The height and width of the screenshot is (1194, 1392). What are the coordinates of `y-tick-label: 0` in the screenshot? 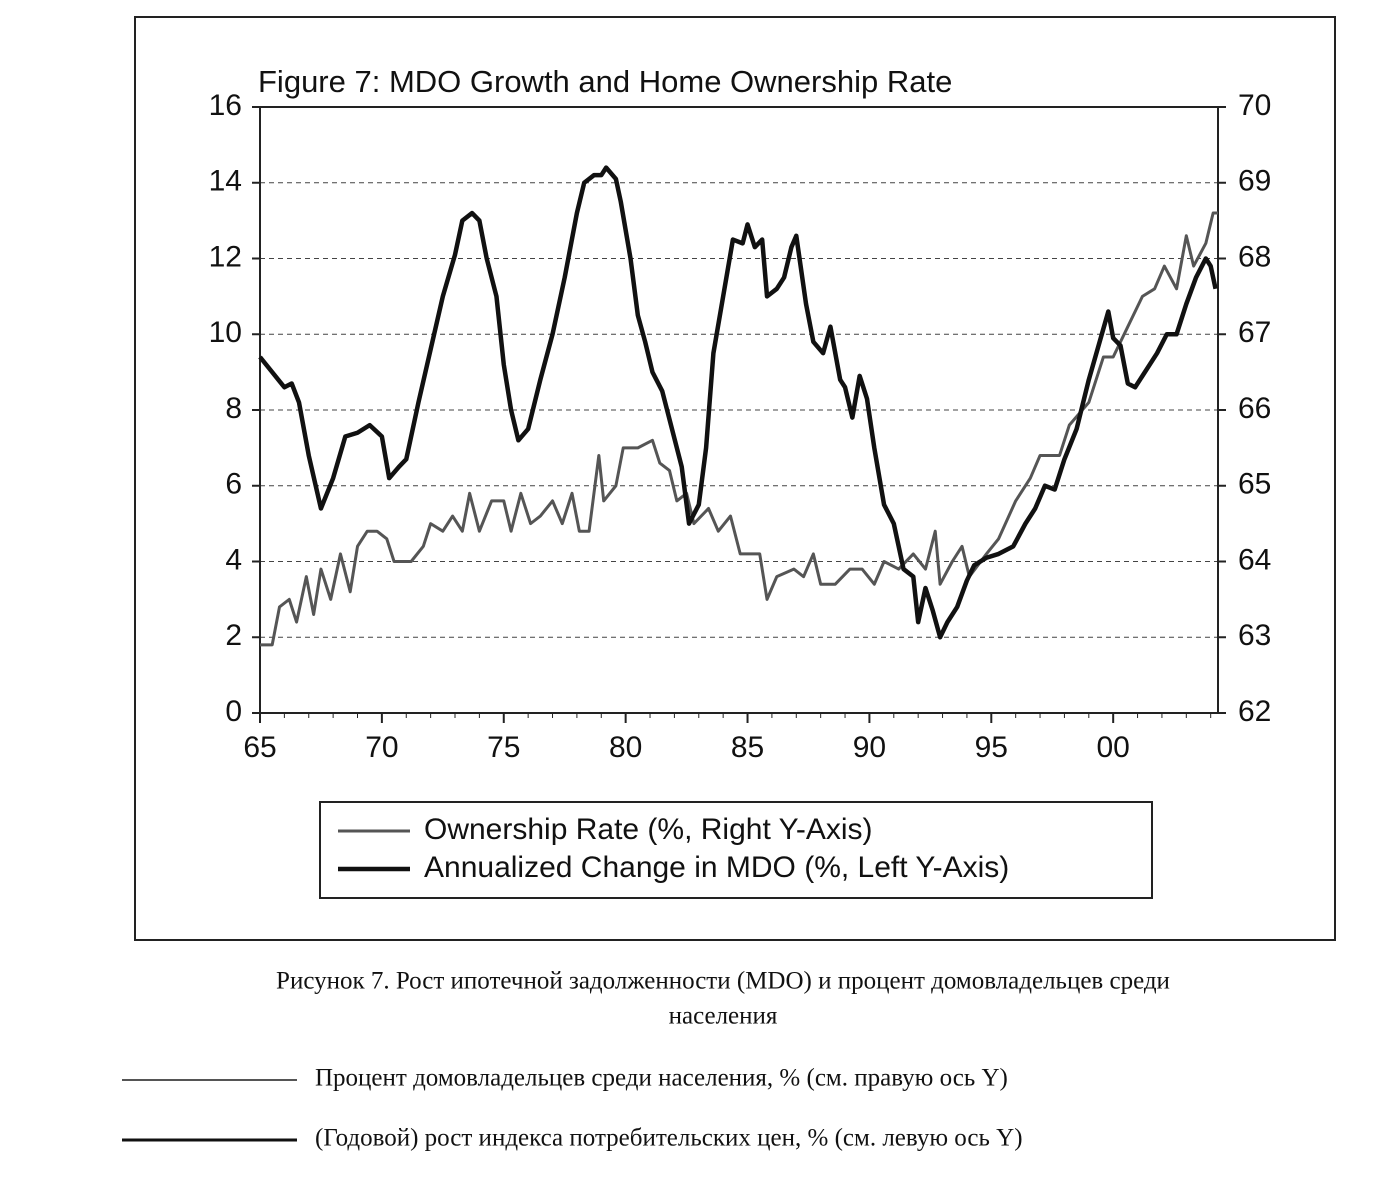 It's located at (233, 711).